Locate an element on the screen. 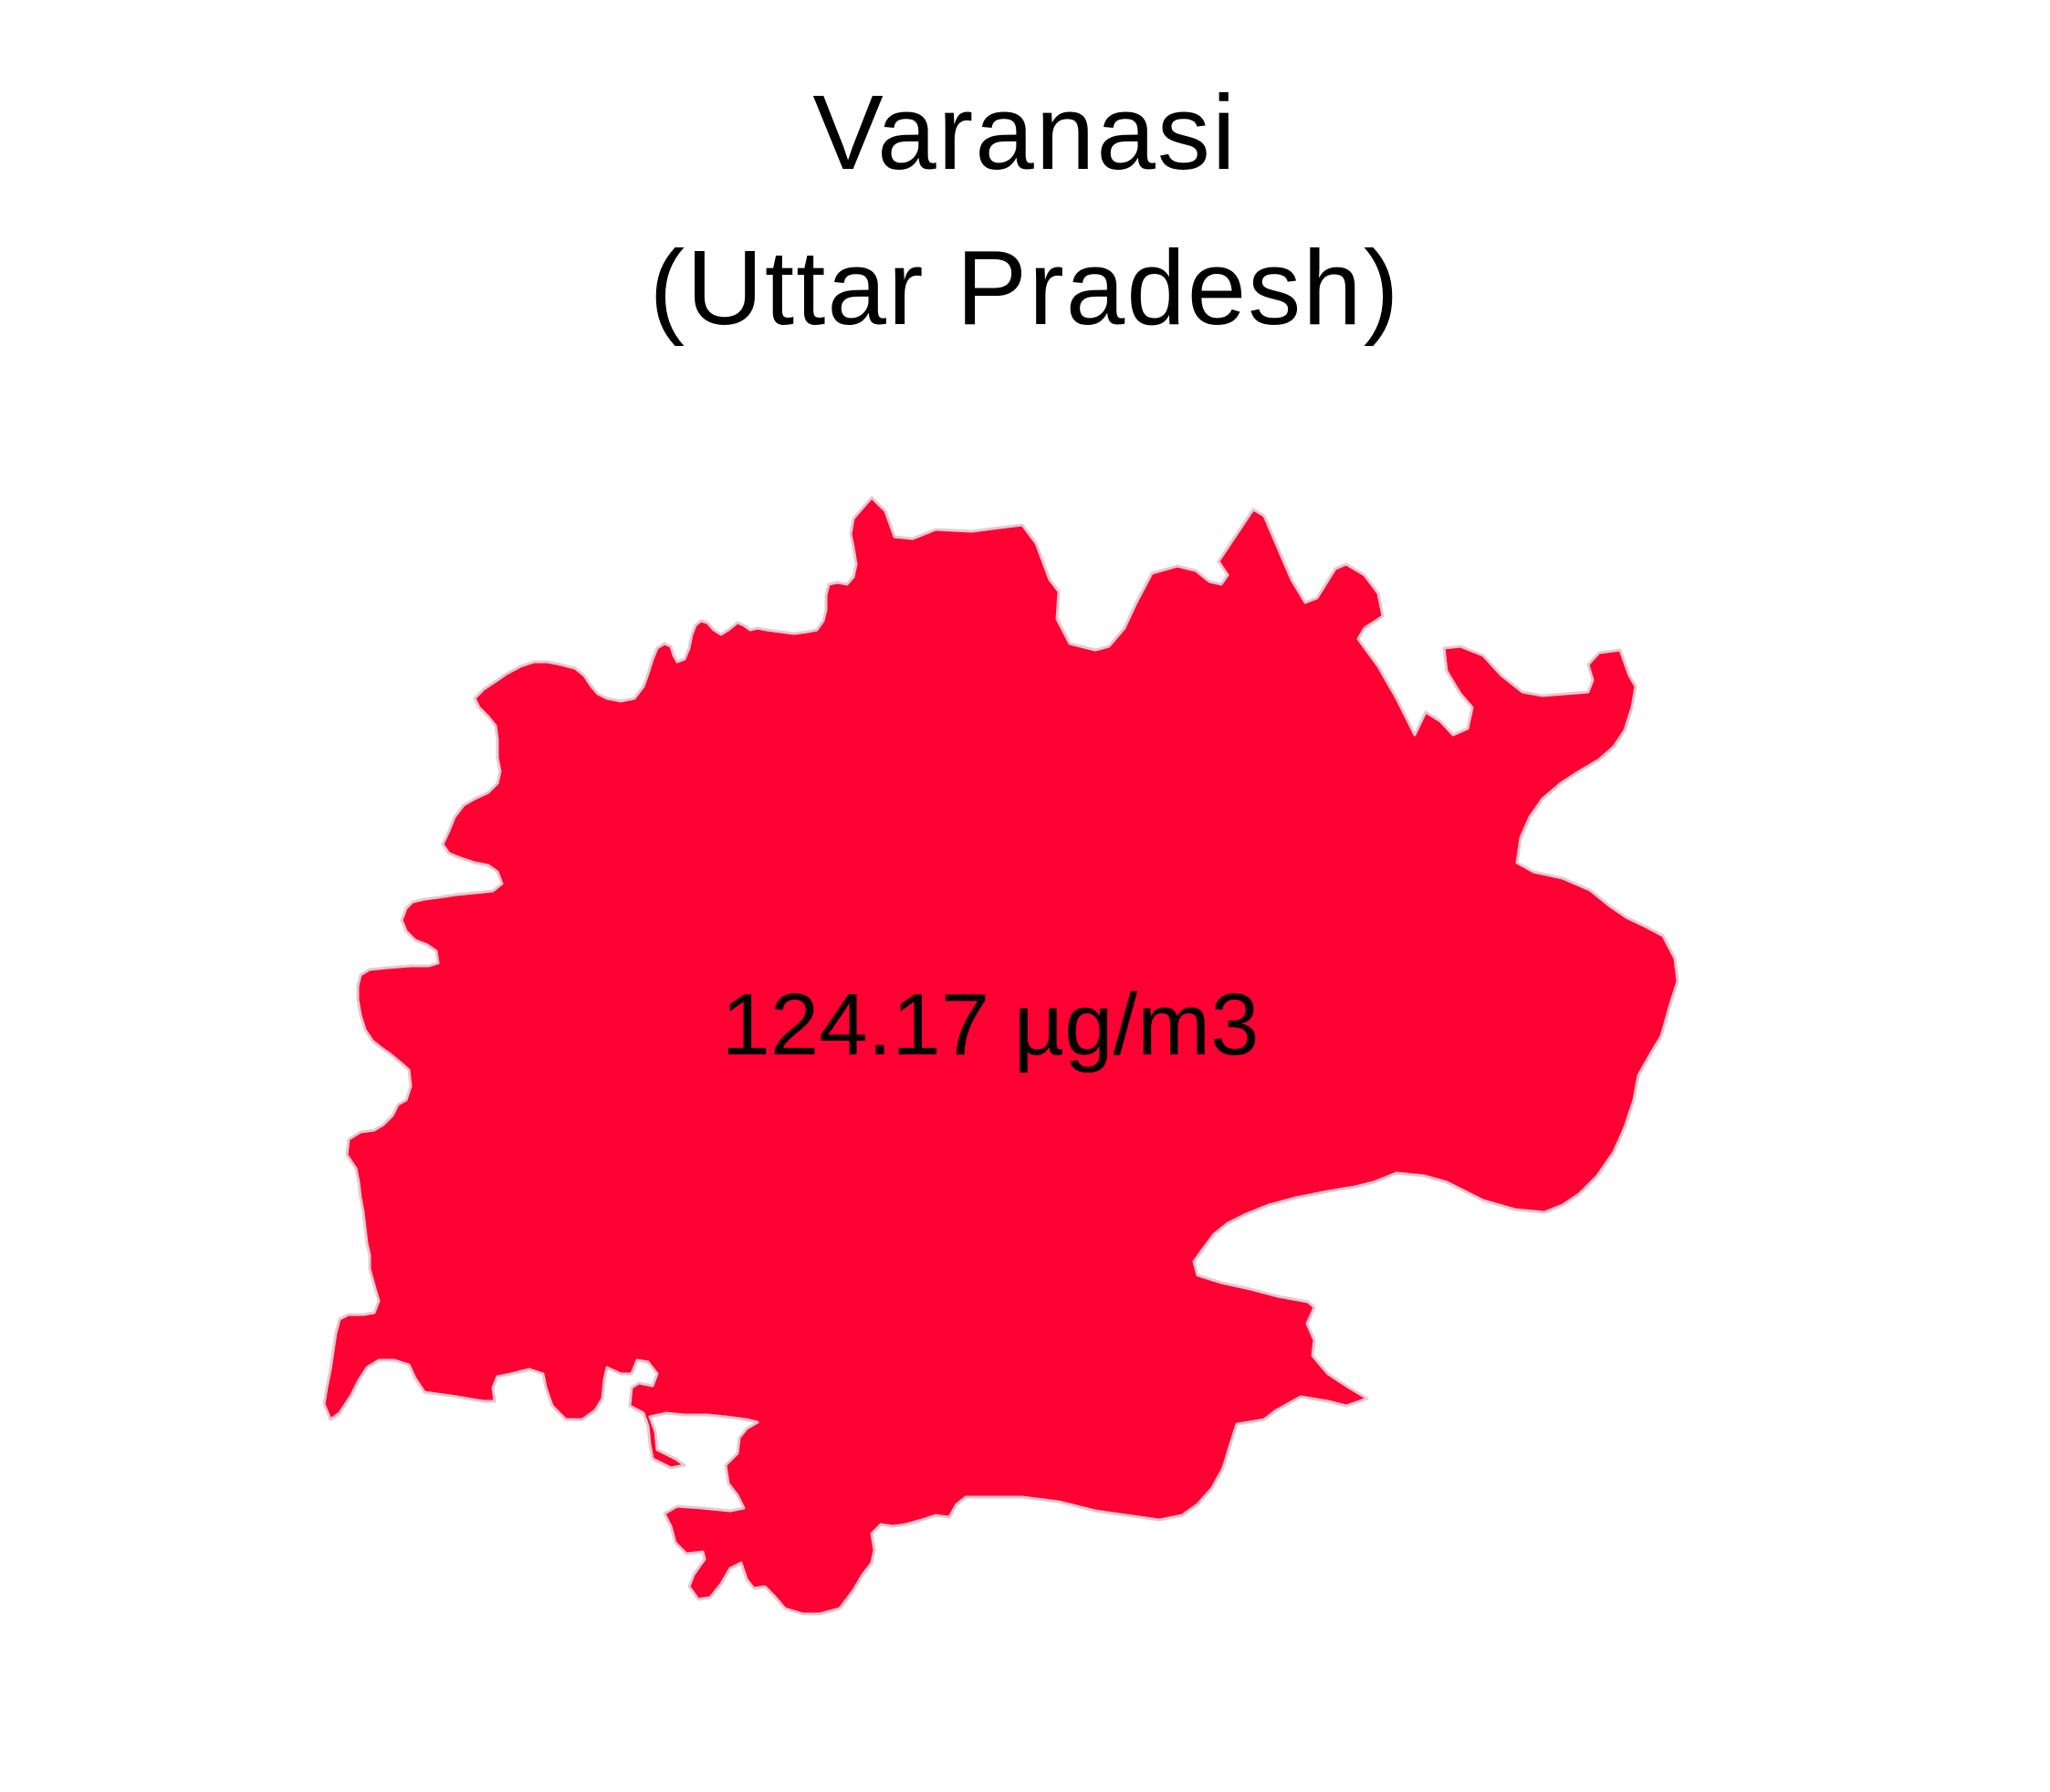 The width and height of the screenshot is (2050, 1792). pollution-value-label: 124.17 µg/m3 is located at coordinates (990, 1025).